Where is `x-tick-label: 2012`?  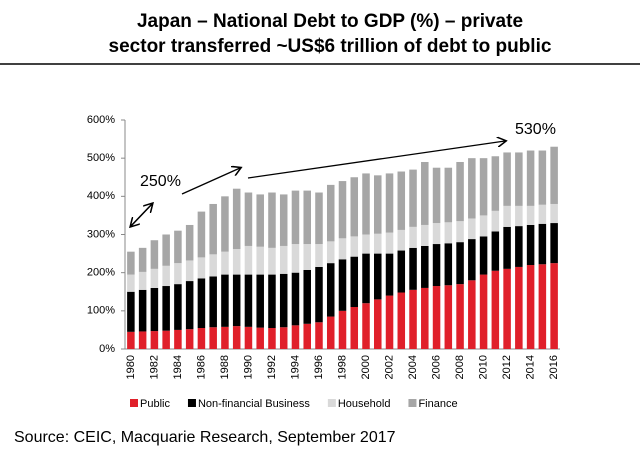 x-tick-label: 2012 is located at coordinates (507, 367).